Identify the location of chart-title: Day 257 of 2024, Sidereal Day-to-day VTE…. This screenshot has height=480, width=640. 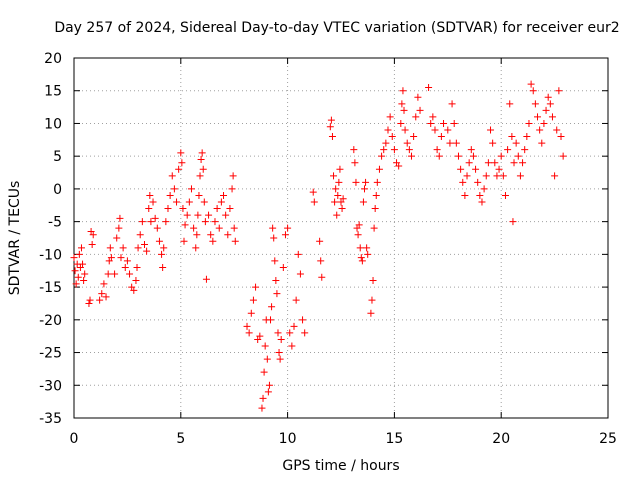
(336, 28).